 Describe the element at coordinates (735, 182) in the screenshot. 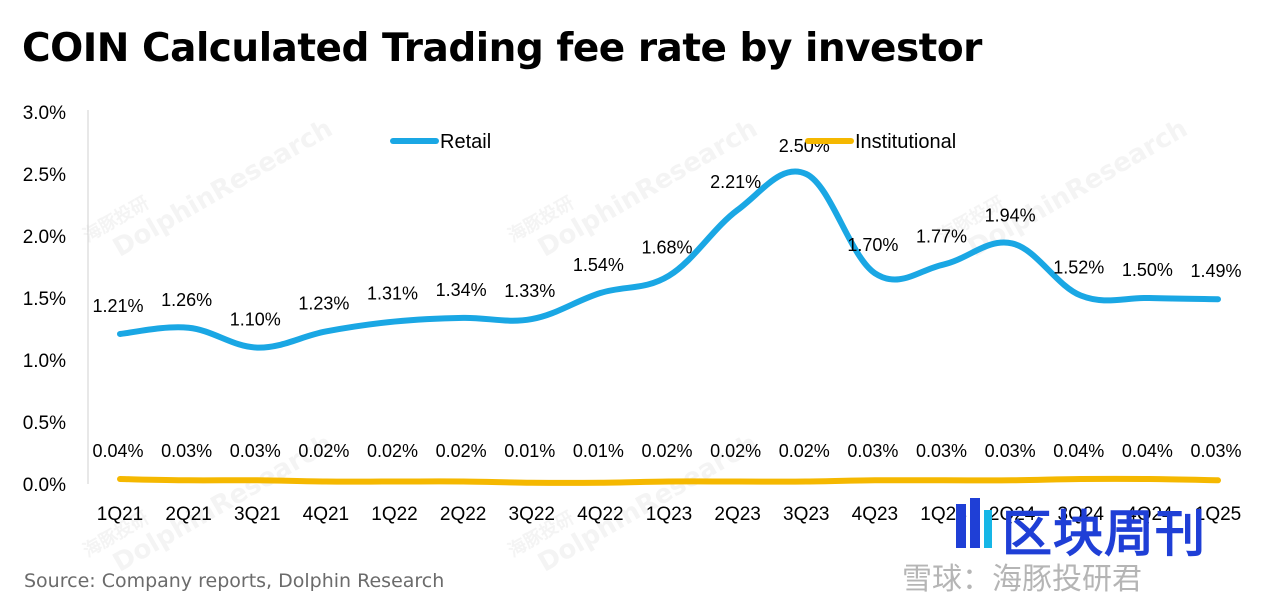

I see `data-label-retail: 2.21%` at that location.